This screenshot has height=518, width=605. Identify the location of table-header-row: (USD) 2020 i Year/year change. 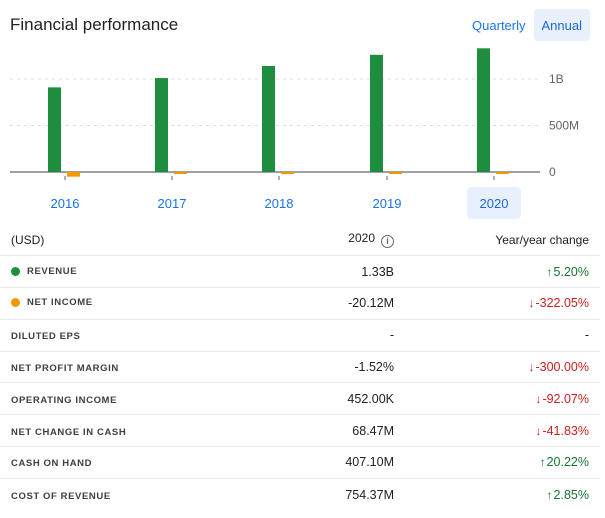
(300, 240).